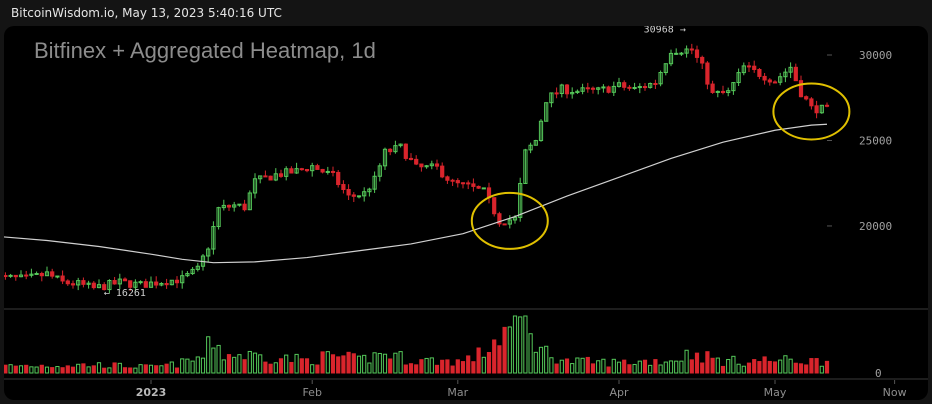 This screenshot has width=932, height=404. I want to click on volume-tick-label: 0, so click(878, 373).